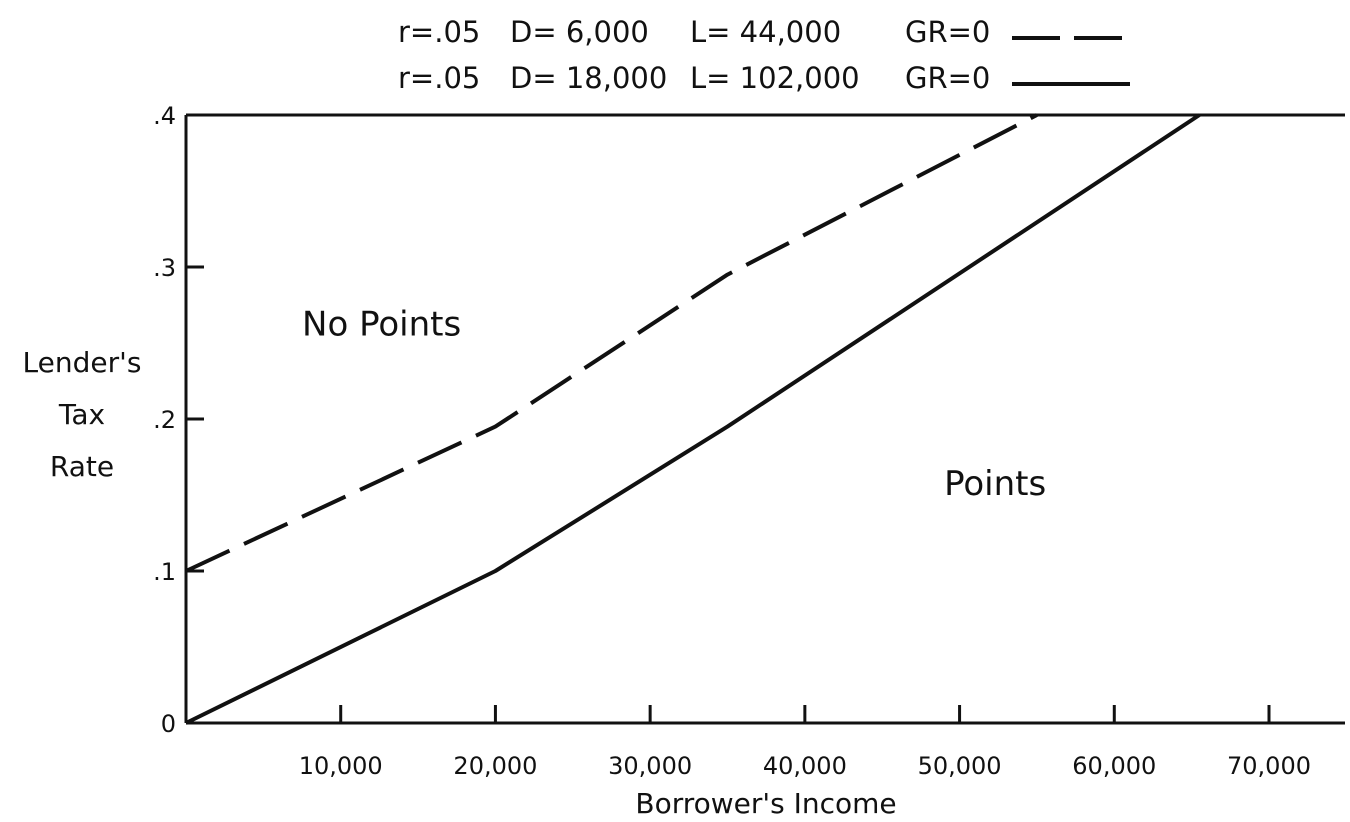 The width and height of the screenshot is (1350, 822). Describe the element at coordinates (164, 268) in the screenshot. I see `y-tick-label: .3` at that location.